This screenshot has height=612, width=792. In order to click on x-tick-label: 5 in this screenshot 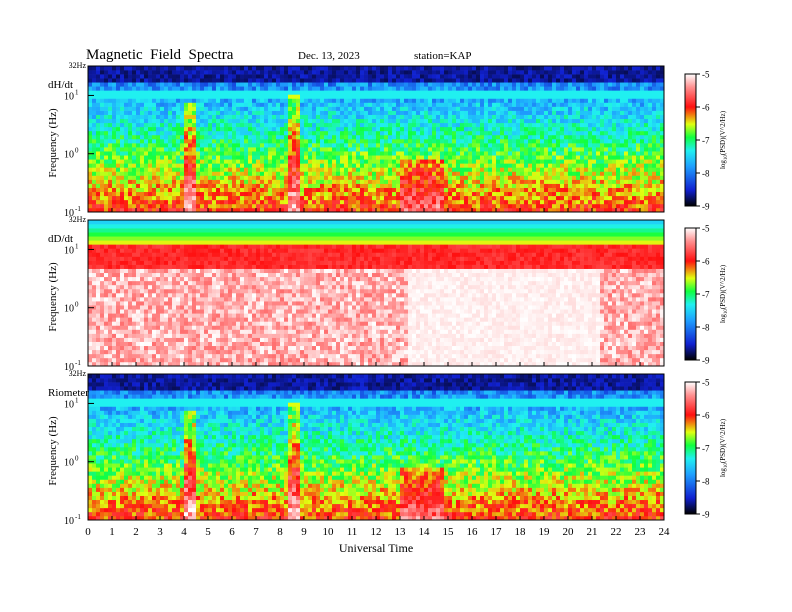, I will do `click(208, 532)`.